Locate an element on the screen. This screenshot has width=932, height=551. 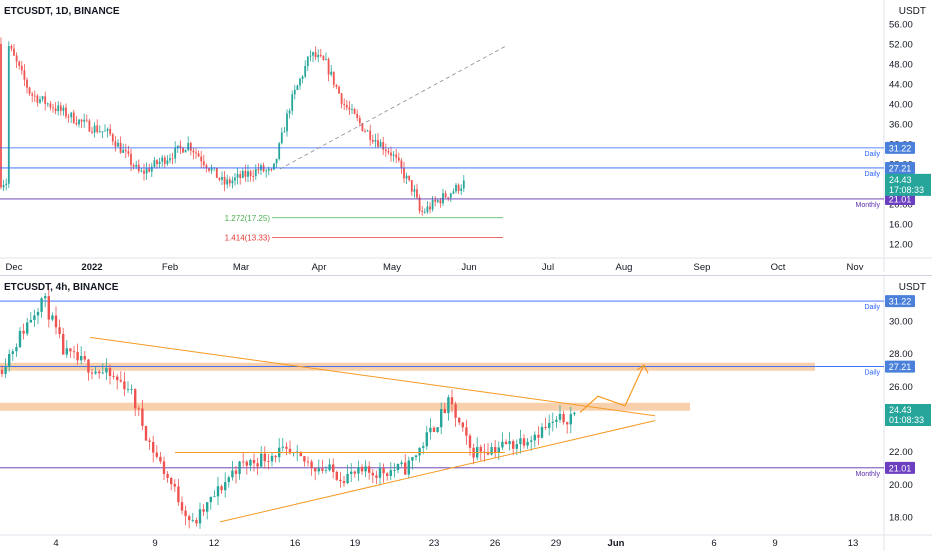
daily-y-tick-label: 12.00 is located at coordinates (901, 245).